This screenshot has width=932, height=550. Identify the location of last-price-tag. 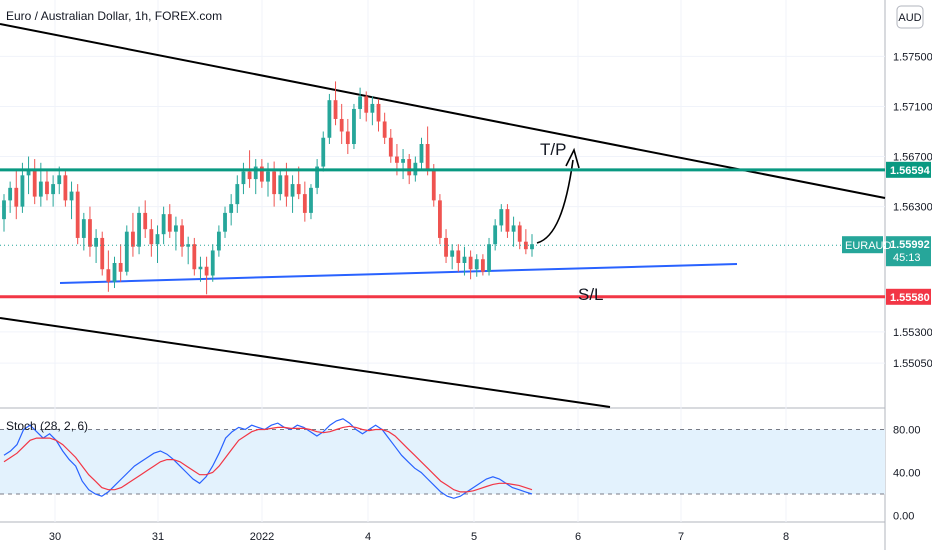
(908, 251).